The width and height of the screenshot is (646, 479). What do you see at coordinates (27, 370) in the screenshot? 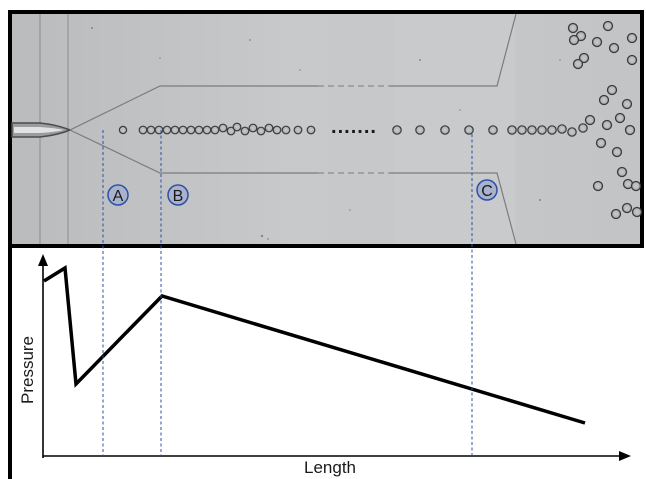
I see `y-axis-label: Pressure` at bounding box center [27, 370].